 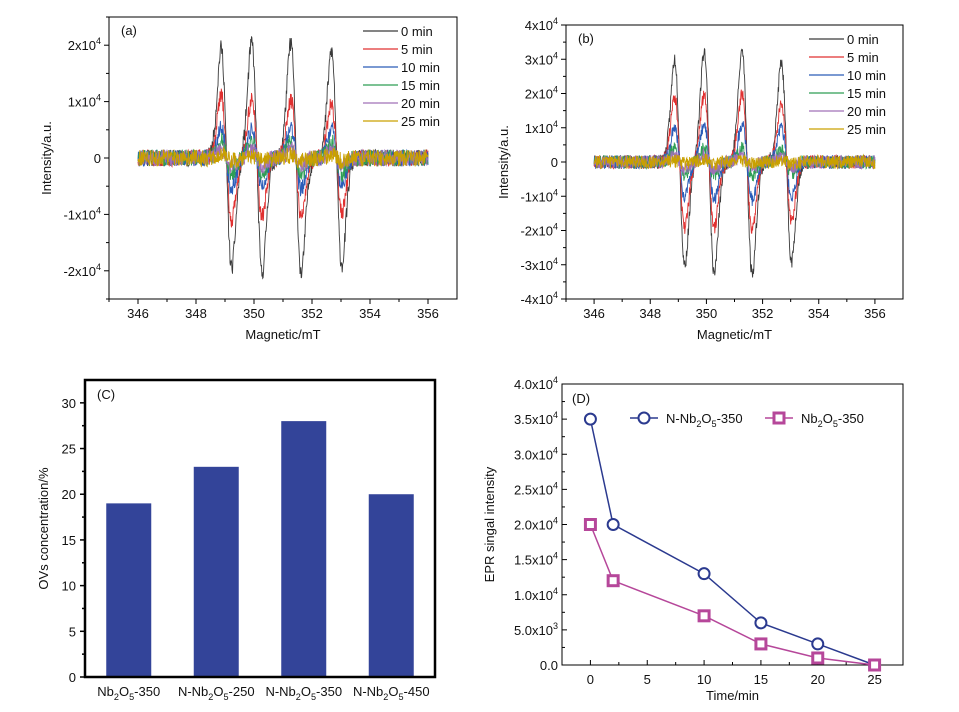 What do you see at coordinates (69, 403) in the screenshot?
I see `y-tick-label: 30` at bounding box center [69, 403].